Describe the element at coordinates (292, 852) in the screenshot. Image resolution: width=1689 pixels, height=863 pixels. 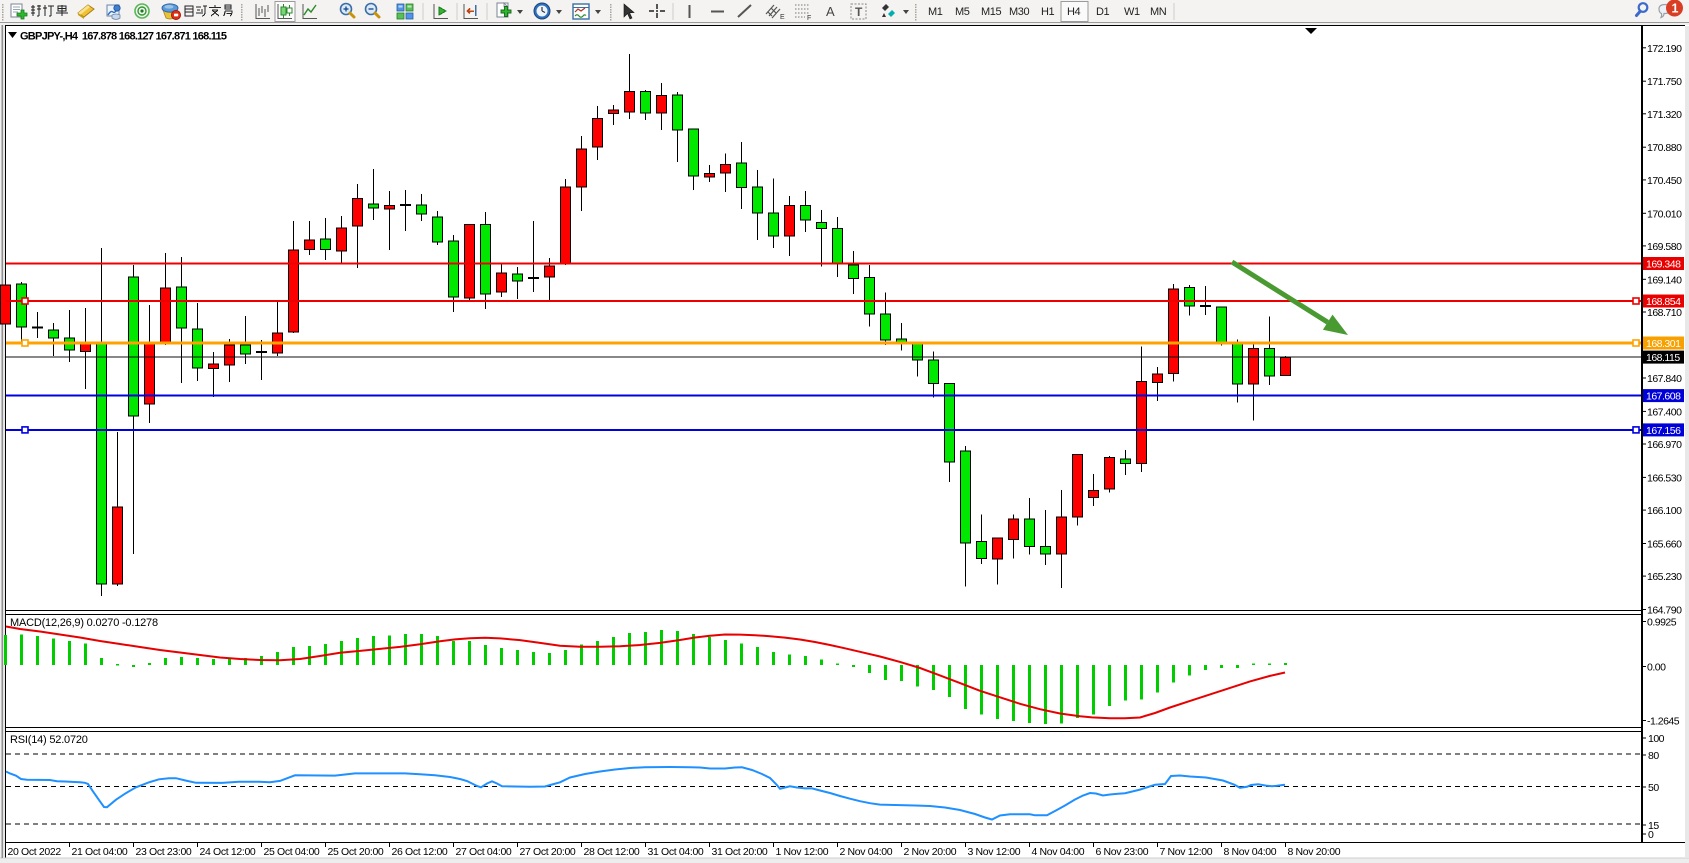
I see `svg-text: 25 Oct 04:00` at that location.